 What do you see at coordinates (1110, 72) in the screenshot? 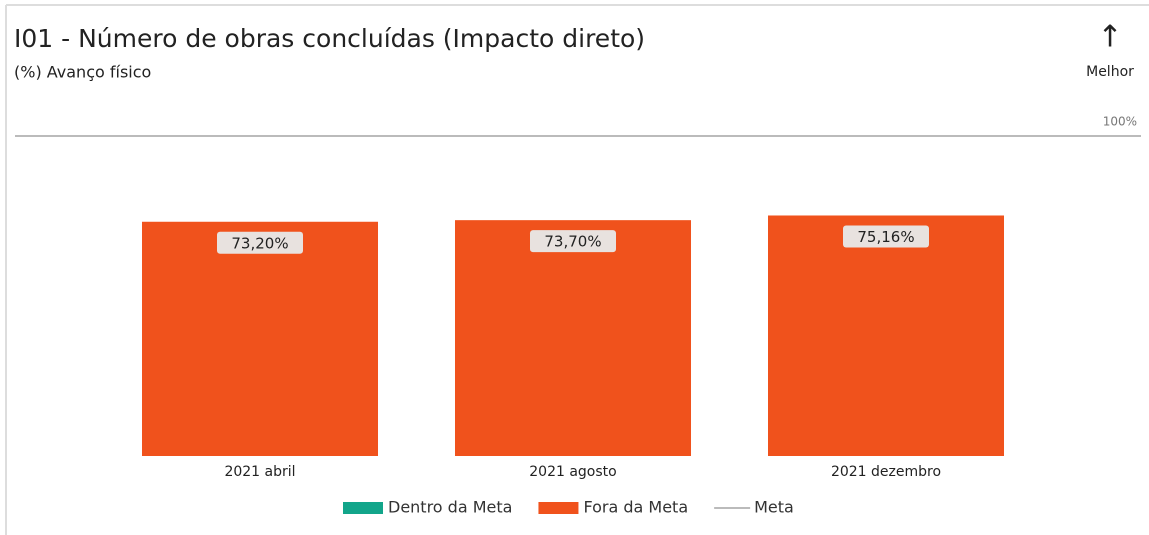
I see `direction-label: Melhor` at bounding box center [1110, 72].